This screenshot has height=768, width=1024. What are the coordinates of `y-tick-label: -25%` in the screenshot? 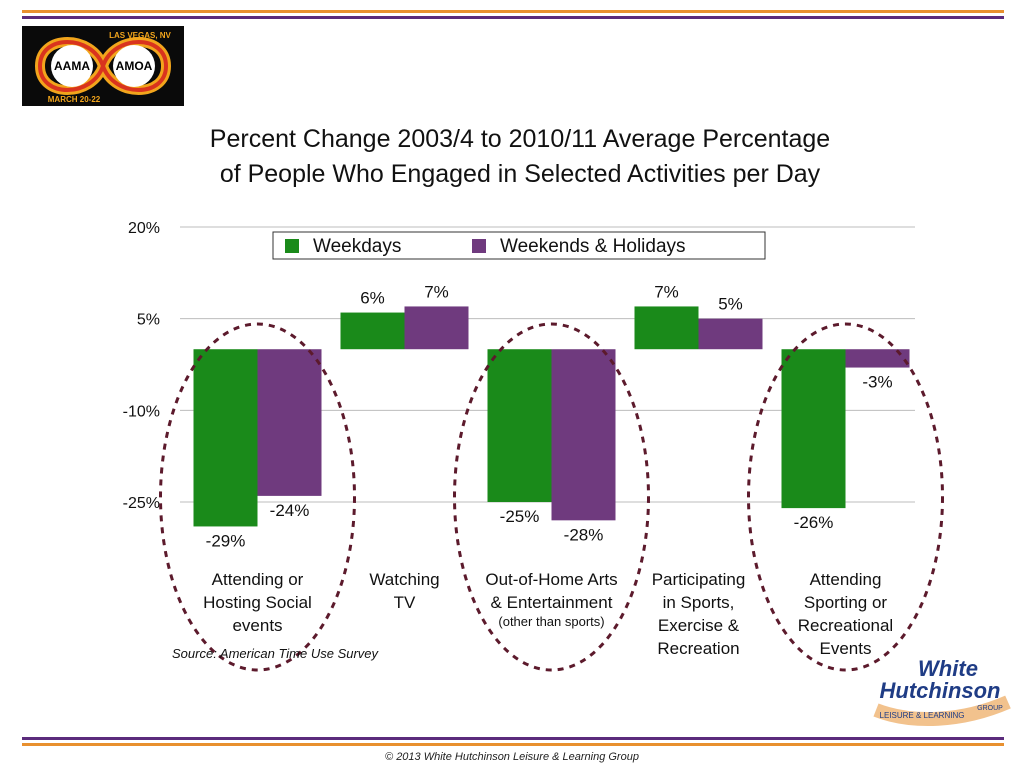 It's located at (141, 503).